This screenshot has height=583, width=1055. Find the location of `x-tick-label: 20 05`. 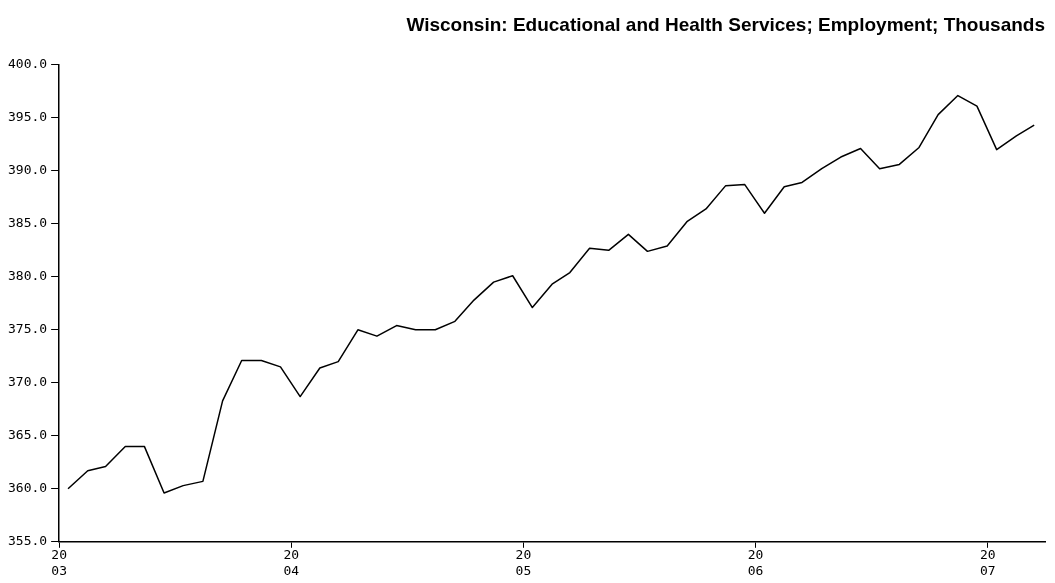

x-tick-label: 20 05 is located at coordinates (523, 562).